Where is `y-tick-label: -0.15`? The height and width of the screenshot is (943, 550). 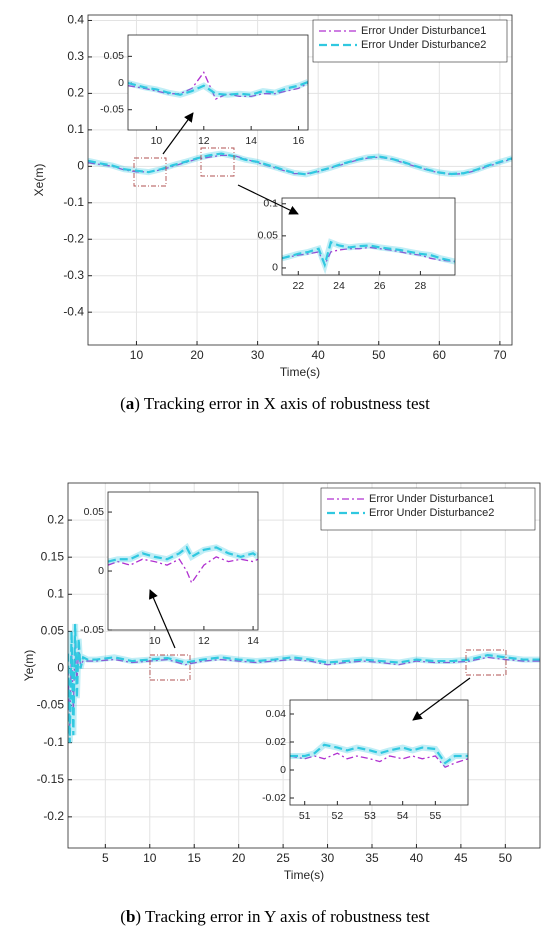
y-tick-label: -0.15 is located at coordinates (51, 779).